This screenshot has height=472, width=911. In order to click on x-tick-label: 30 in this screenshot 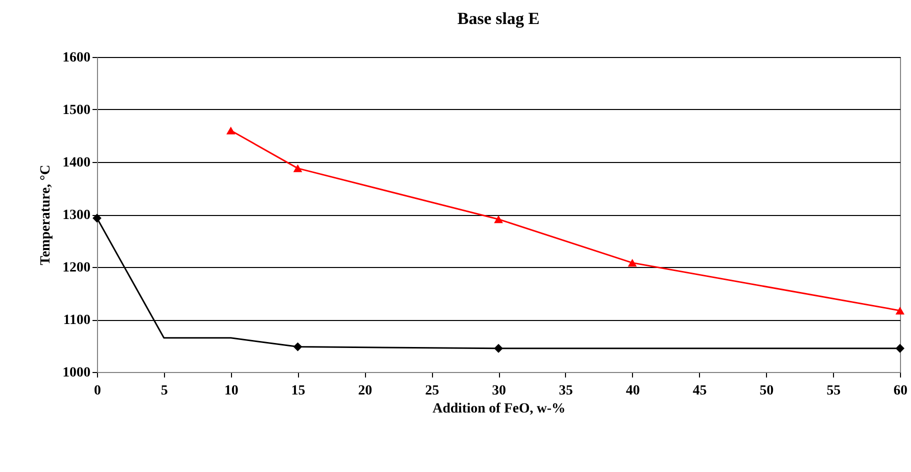, I will do `click(499, 391)`.